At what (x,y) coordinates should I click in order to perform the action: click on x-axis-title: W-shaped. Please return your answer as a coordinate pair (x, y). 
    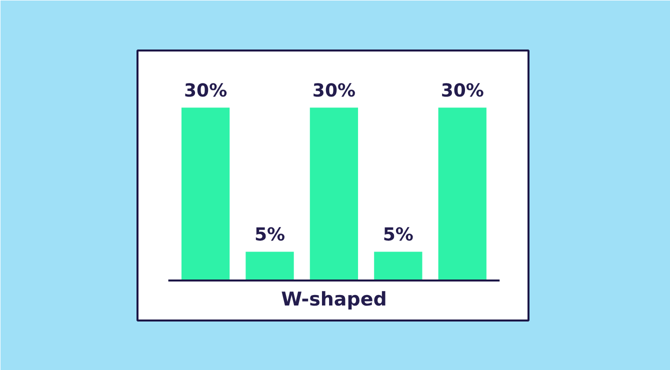
    Looking at the image, I should click on (334, 299).